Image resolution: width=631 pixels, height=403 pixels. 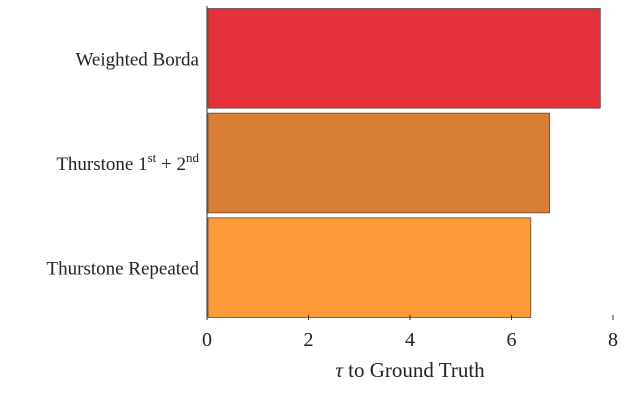 I want to click on x-tick-label-1: 2, so click(x=309, y=340).